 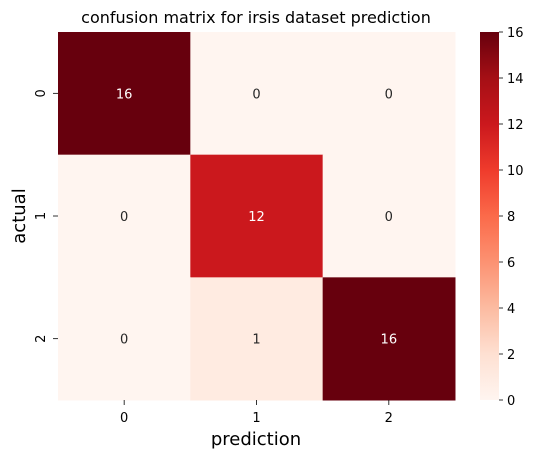 I want to click on colorbar-tick-label: 2, so click(x=511, y=355).